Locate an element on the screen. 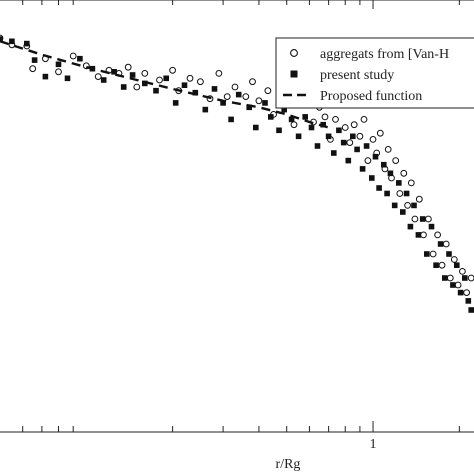 The height and width of the screenshot is (474, 474). series-dashed-line is located at coordinates (164, 84).